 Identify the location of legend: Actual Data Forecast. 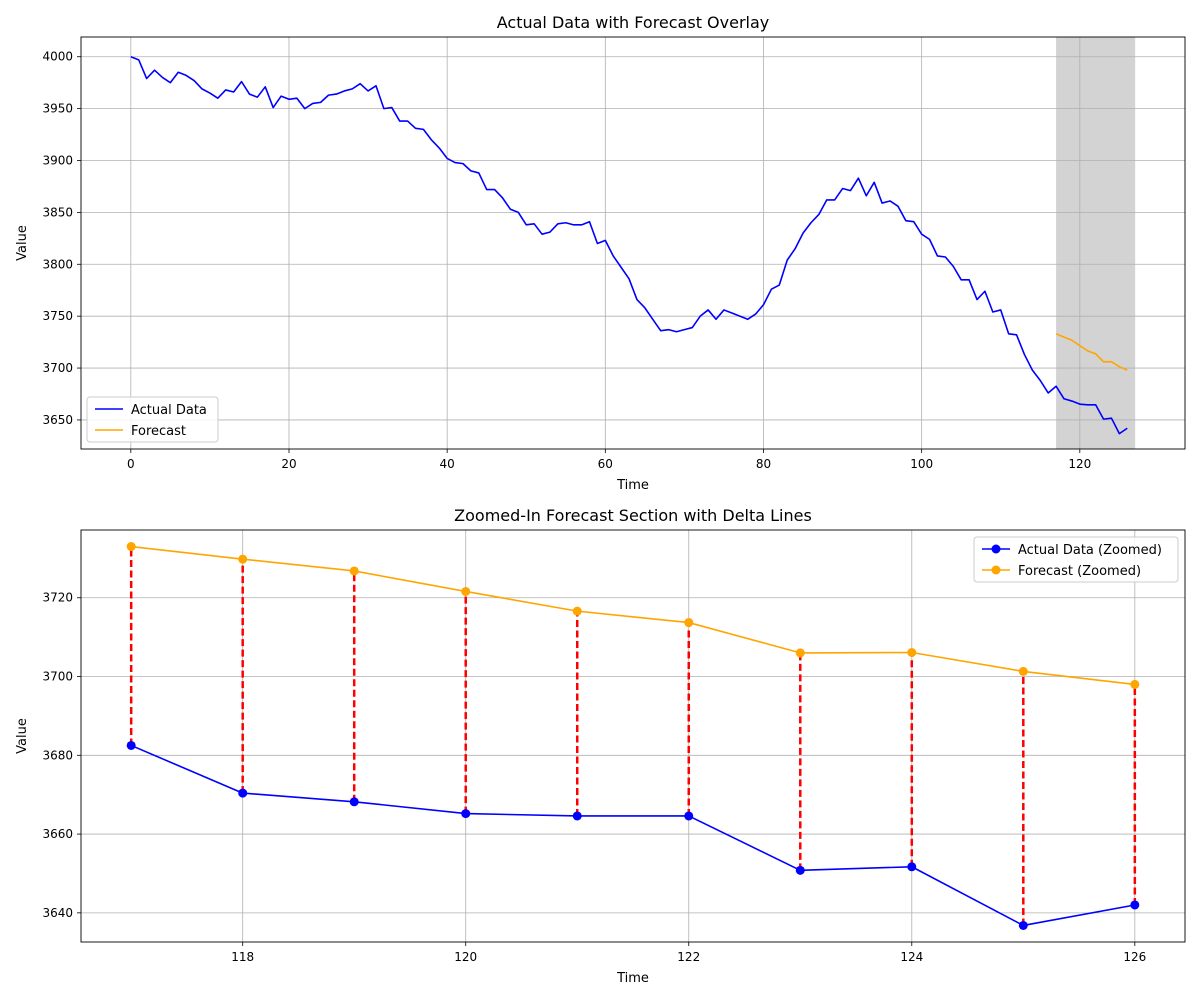
(152, 419).